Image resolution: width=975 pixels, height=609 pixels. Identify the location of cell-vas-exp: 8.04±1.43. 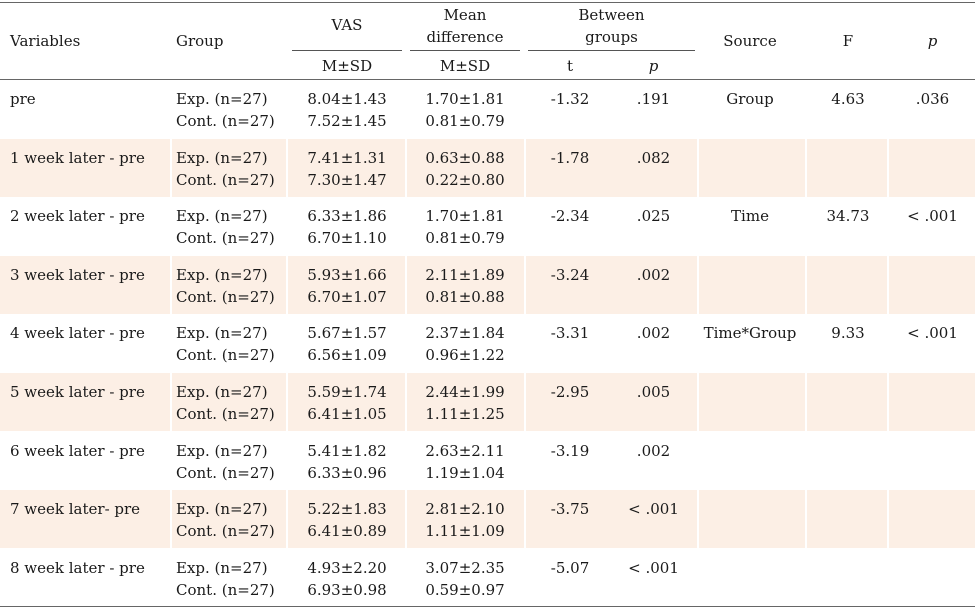
(347, 99).